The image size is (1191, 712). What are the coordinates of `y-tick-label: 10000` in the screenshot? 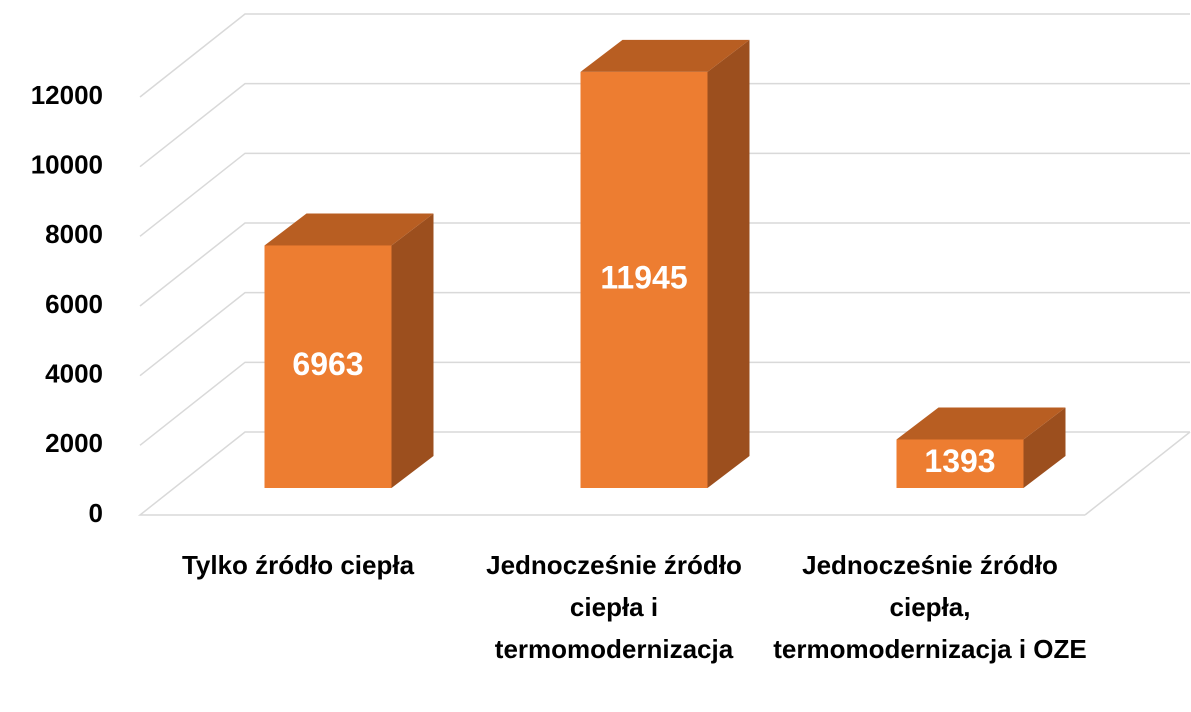 It's located at (67, 165).